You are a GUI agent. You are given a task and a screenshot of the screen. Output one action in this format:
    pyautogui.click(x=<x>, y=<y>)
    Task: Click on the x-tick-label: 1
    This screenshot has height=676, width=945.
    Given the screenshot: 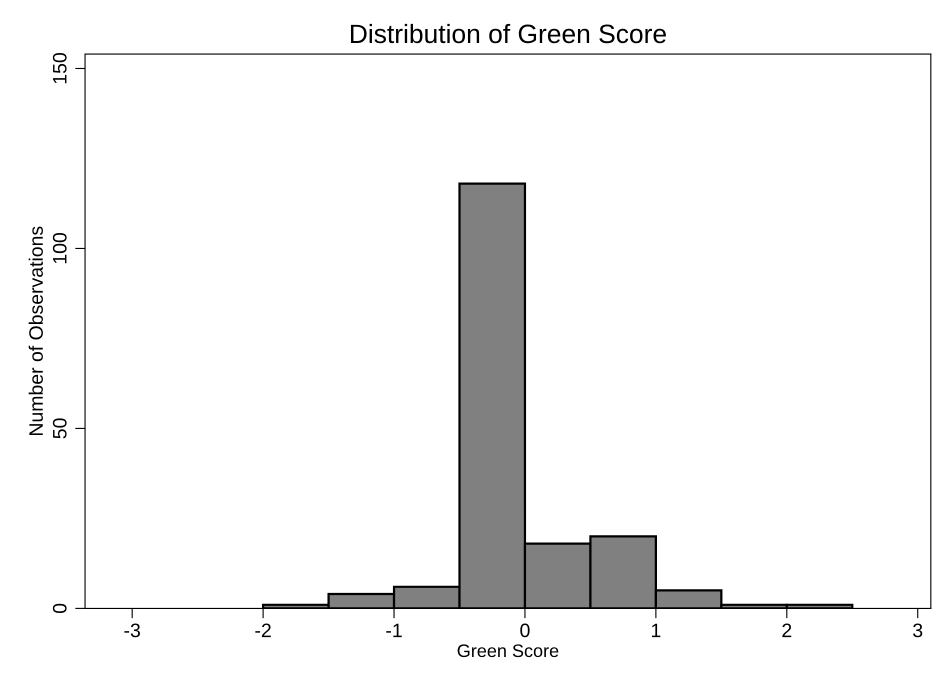 What is the action you would take?
    pyautogui.click(x=656, y=631)
    